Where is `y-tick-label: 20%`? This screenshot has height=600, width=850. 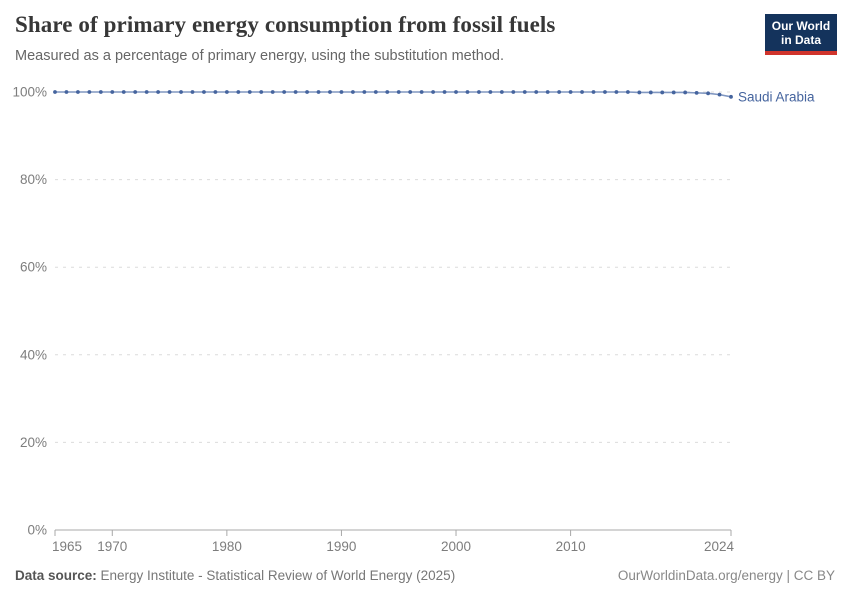
y-tick-label: 20% is located at coordinates (33, 442).